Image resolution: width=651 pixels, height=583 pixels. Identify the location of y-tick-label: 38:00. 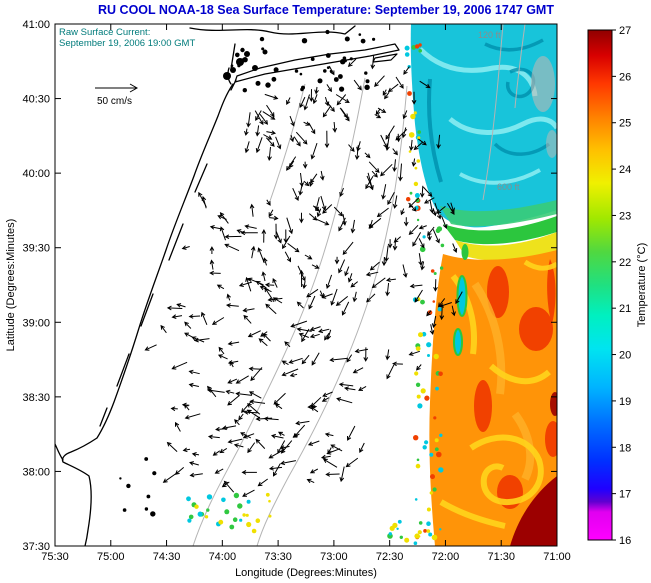
(36, 472).